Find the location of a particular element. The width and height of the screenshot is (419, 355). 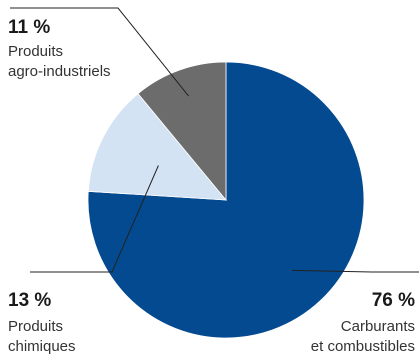

slice-label-carburants-line2: et combustibles is located at coordinates (363, 346).